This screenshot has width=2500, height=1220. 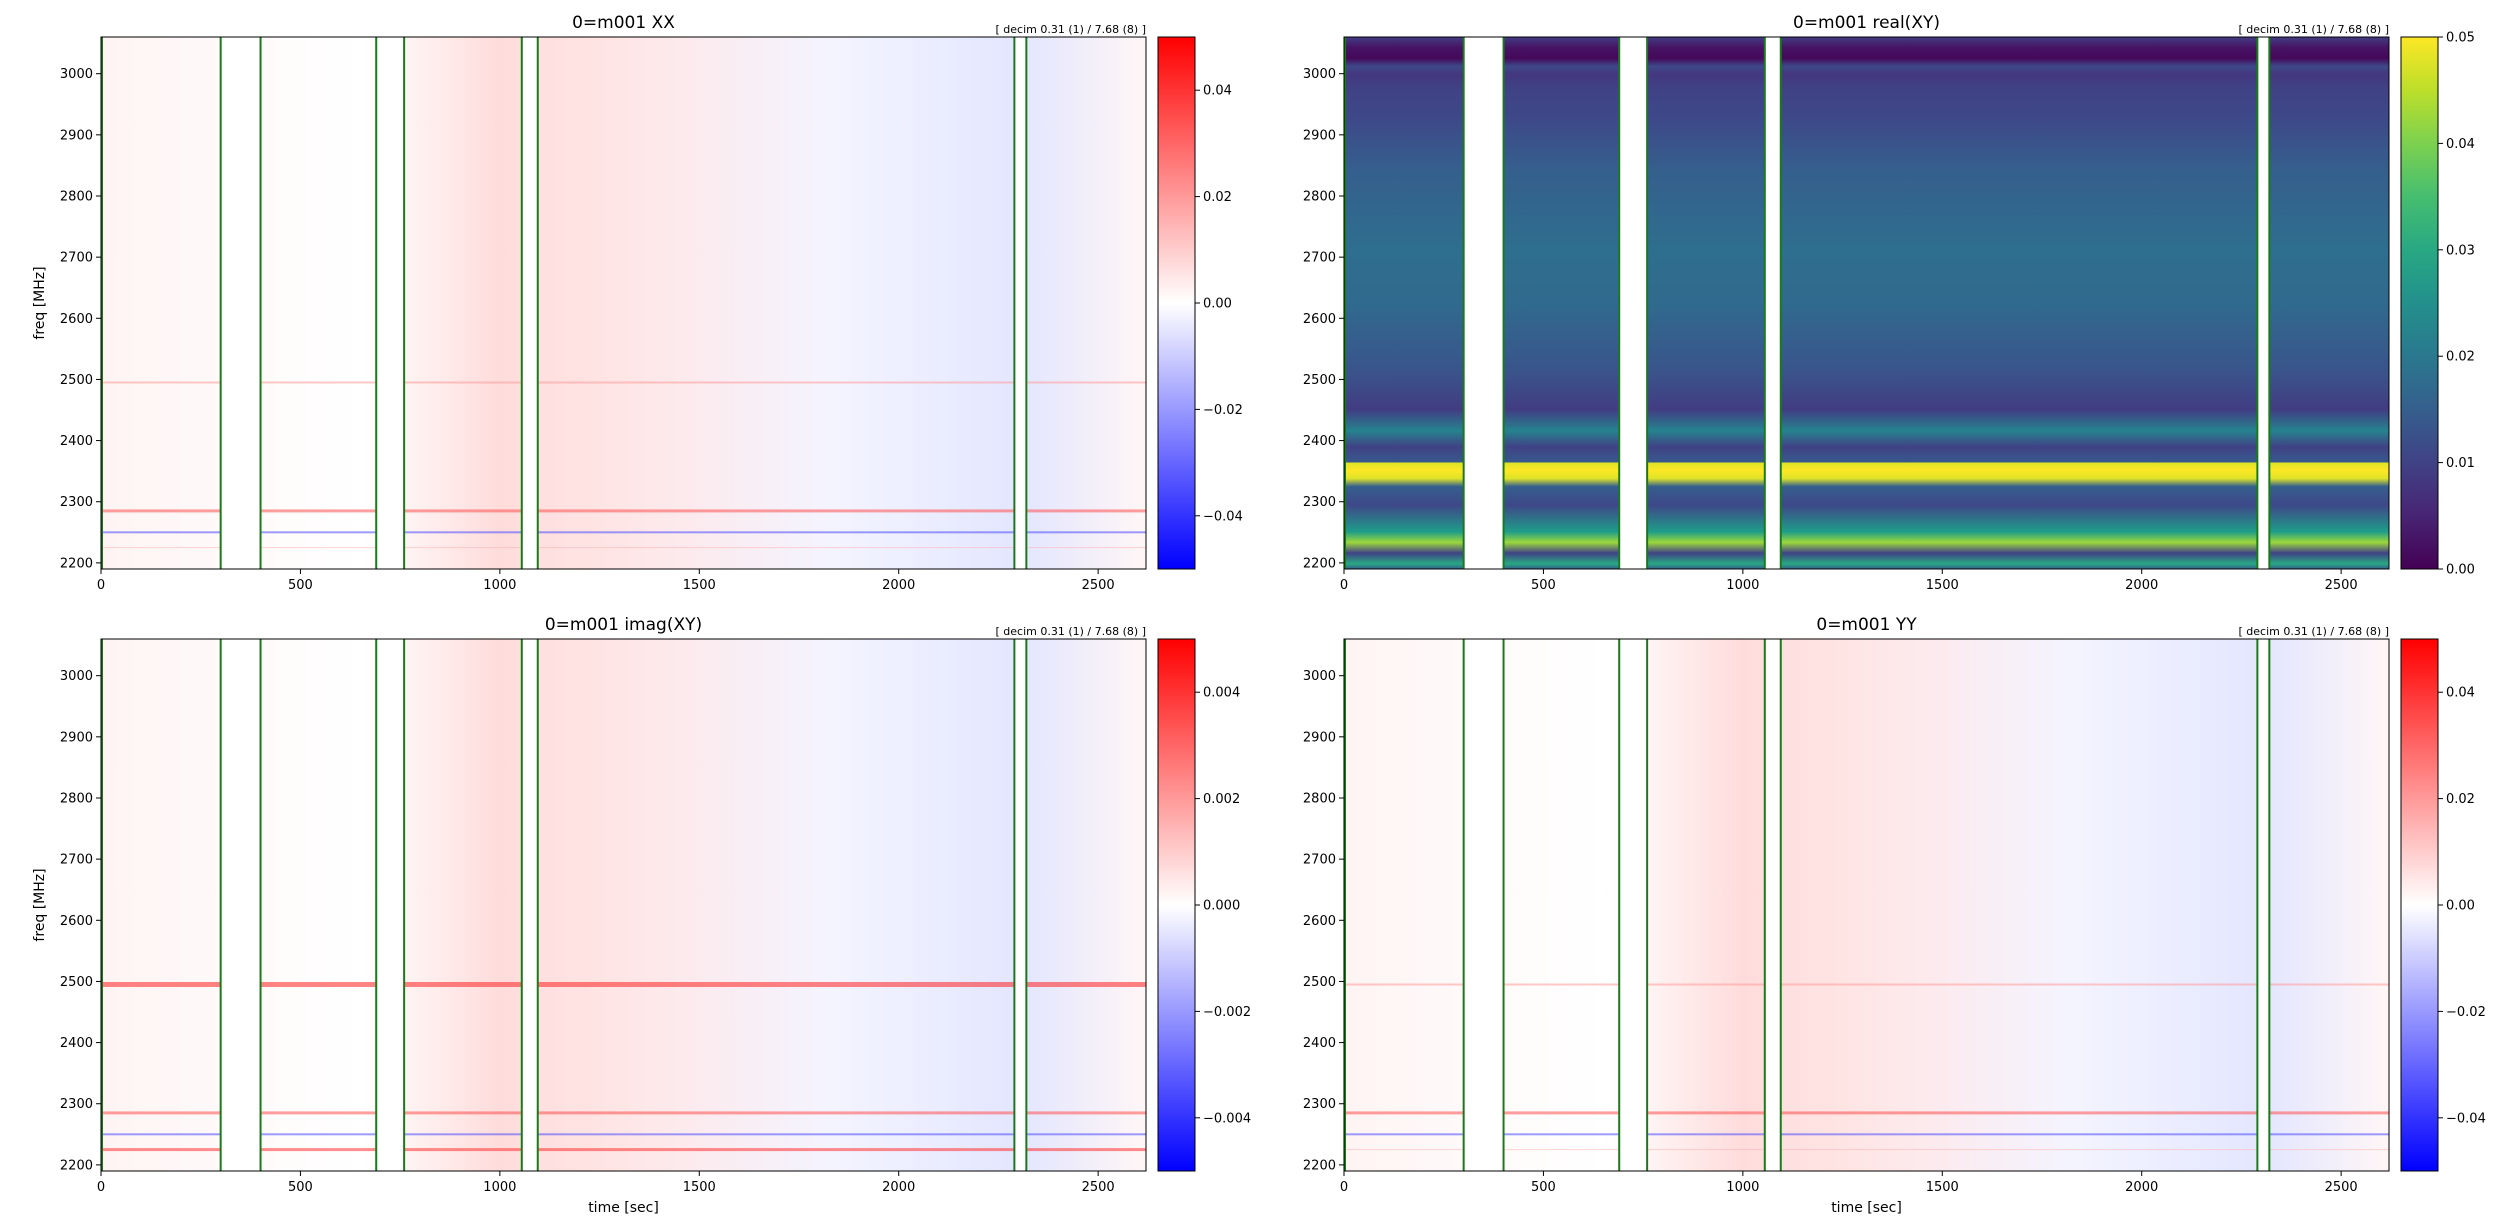 I want to click on colorbar-tick-label: 0.01, so click(x=2460, y=463).